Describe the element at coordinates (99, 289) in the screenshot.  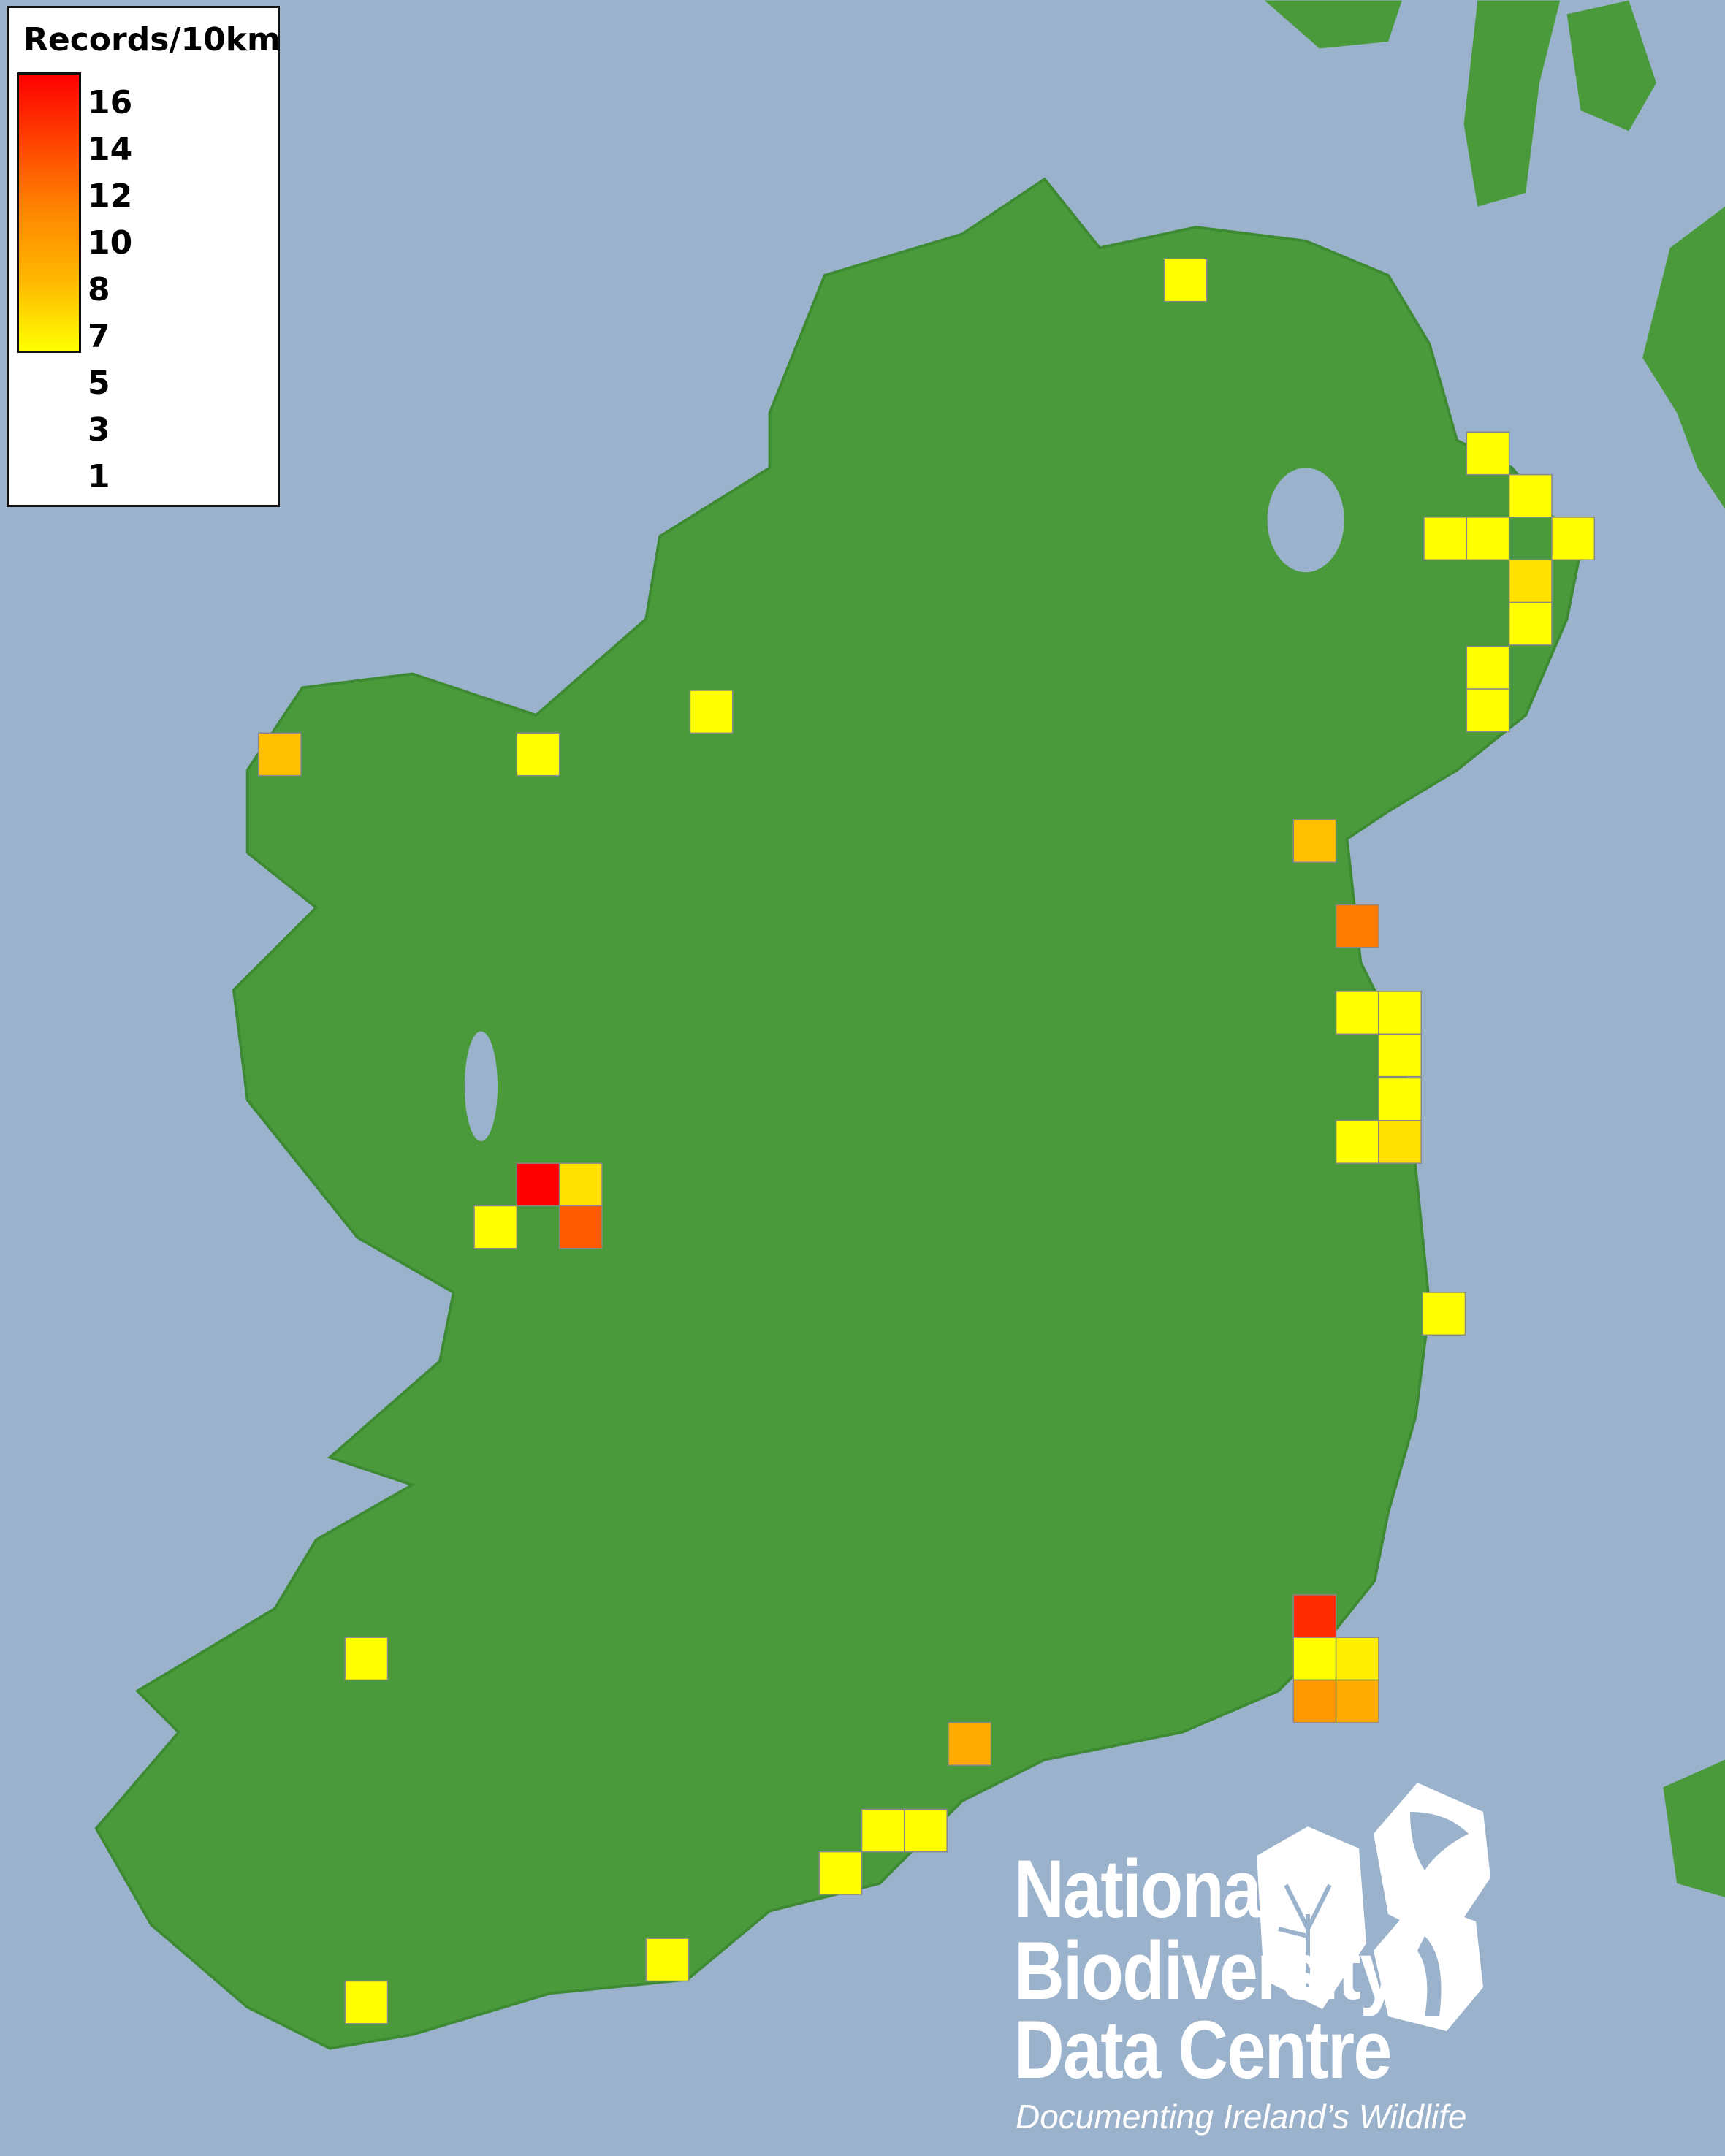
I see `legend-tick: 8` at that location.